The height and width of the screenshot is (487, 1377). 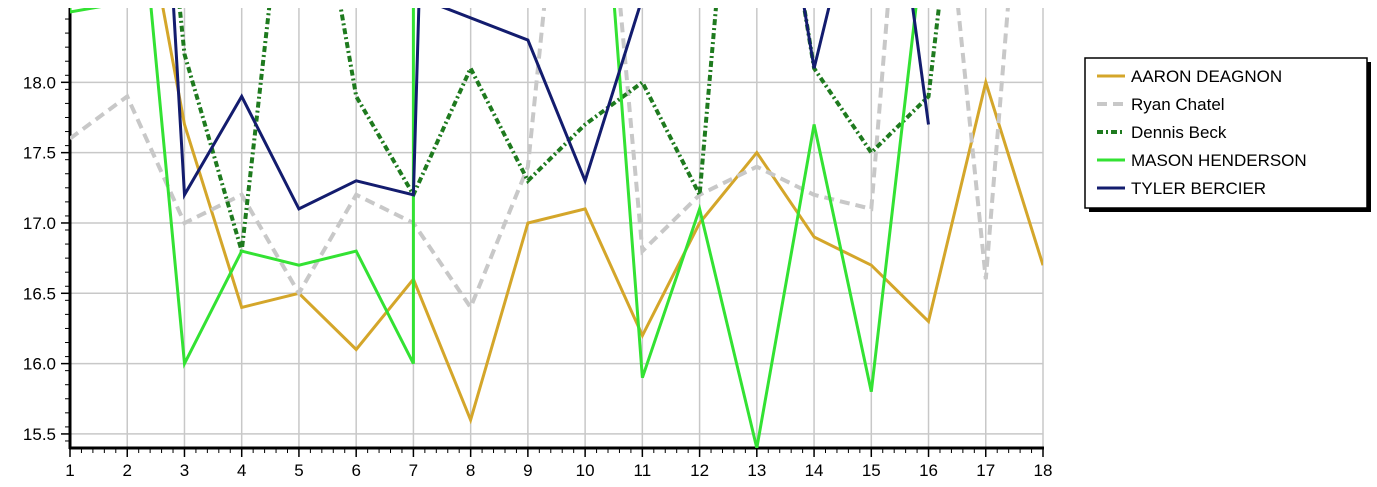 I want to click on x-tick-label: 1, so click(x=69, y=470).